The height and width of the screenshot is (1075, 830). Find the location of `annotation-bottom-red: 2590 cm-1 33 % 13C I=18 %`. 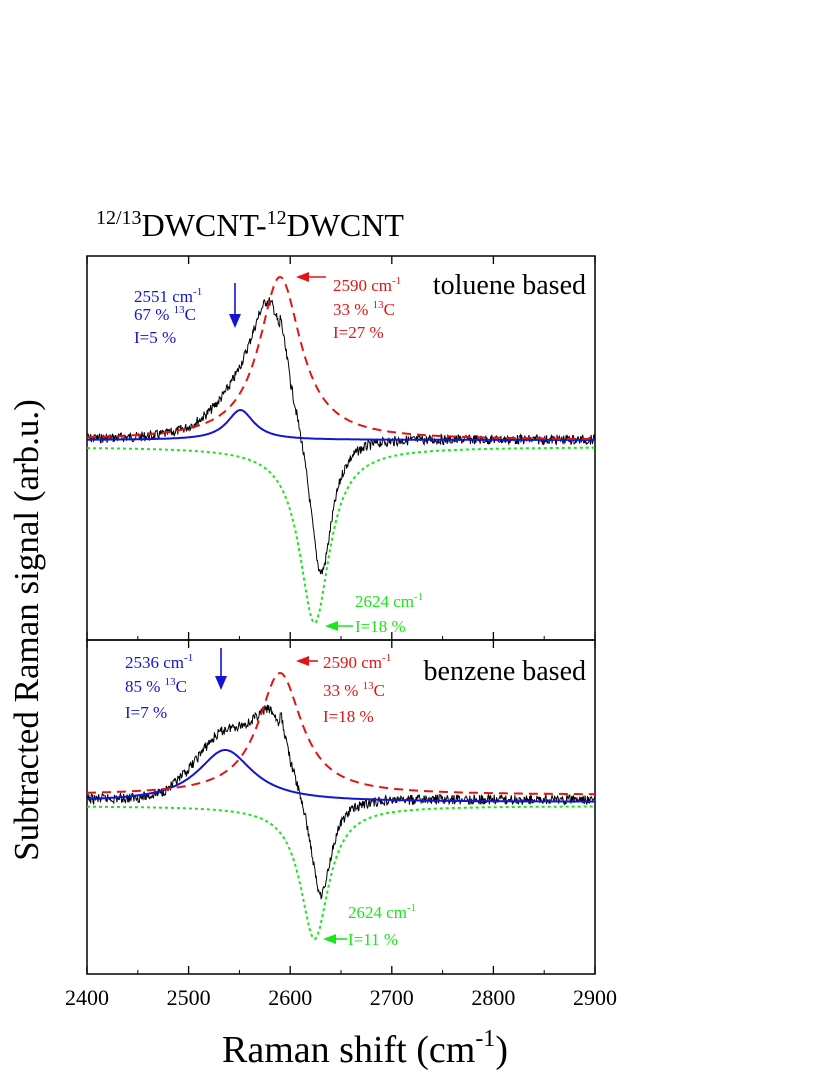

annotation-bottom-red: 2590 cm-1 33 % 13C I=18 % is located at coordinates (357, 689).